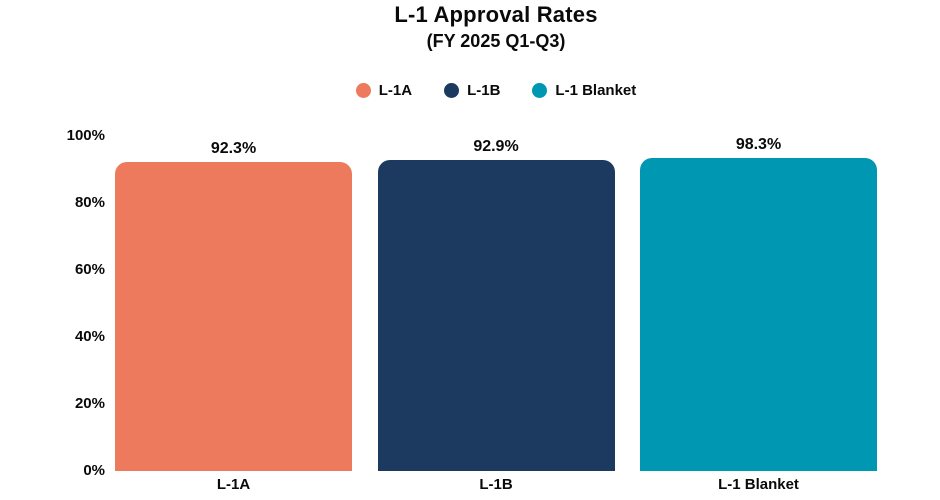 The image size is (940, 500). What do you see at coordinates (395, 90) in the screenshot?
I see `legend-label: L-1A` at bounding box center [395, 90].